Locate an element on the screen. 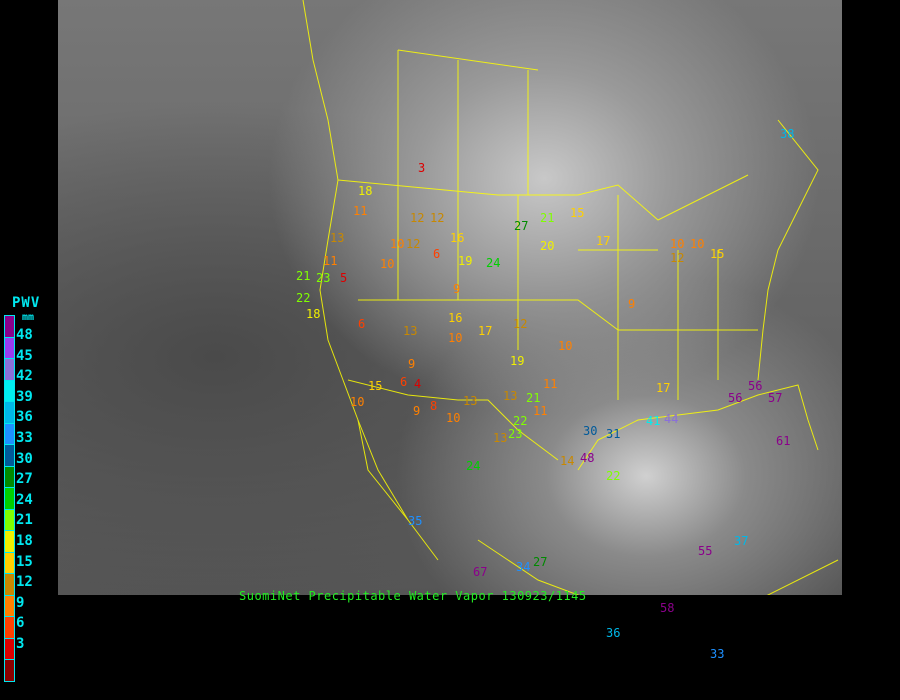  station-pwv-value: 8 is located at coordinates (434, 406).